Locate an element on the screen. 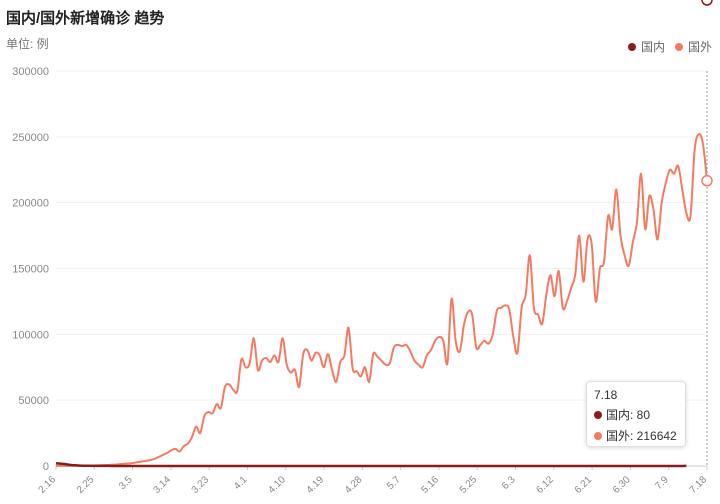 The image size is (720, 504). series-line-domestic is located at coordinates (371, 465).